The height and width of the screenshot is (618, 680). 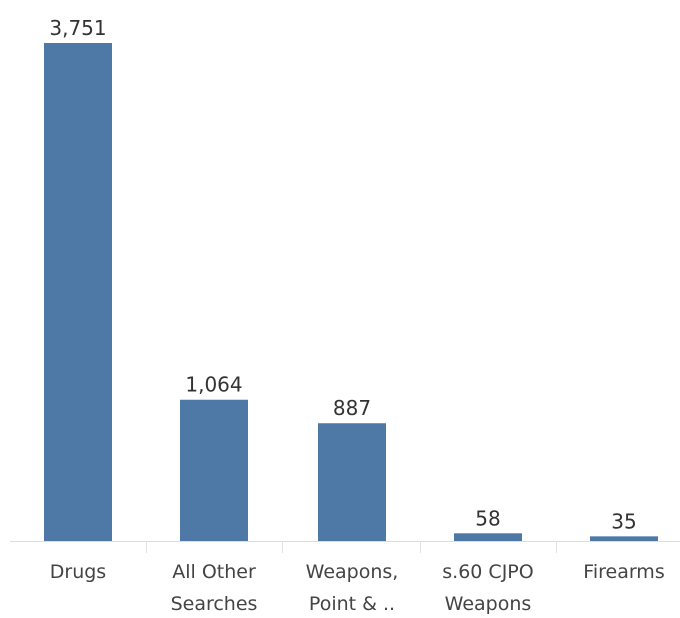 I want to click on category-label-2-line-0: Weapons,, so click(x=352, y=572).